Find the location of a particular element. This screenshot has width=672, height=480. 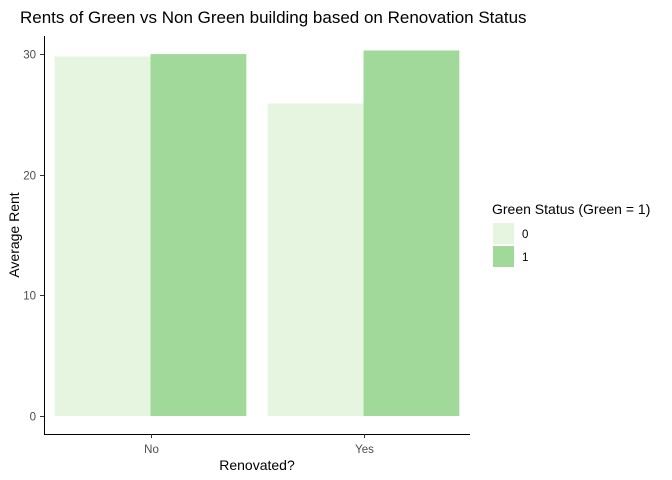

y-tick-label: 10 is located at coordinates (29, 297).